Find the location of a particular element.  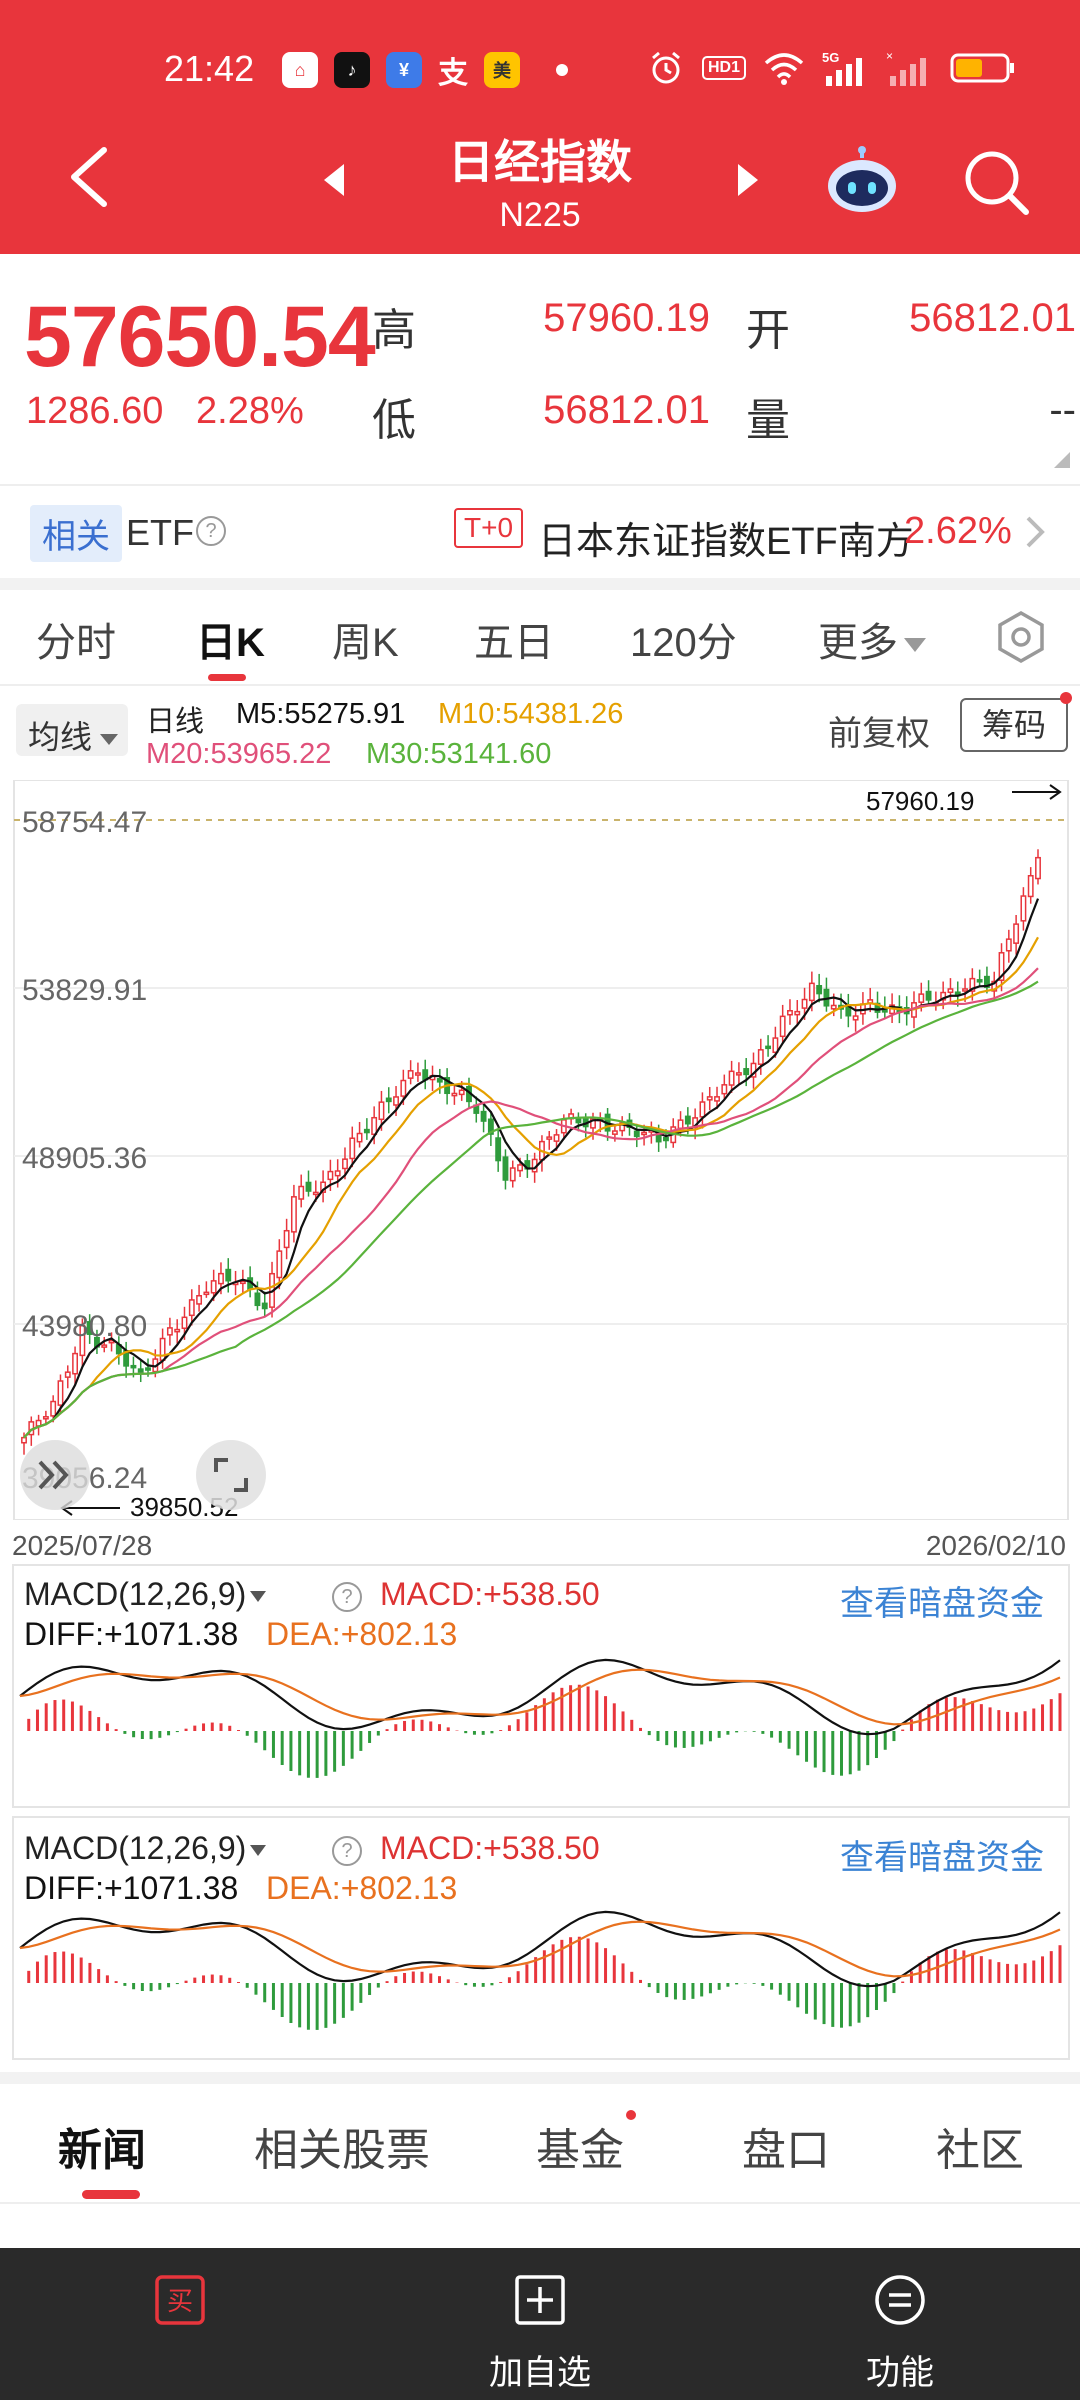

home-app-icon: ⌂ is located at coordinates (300, 70).